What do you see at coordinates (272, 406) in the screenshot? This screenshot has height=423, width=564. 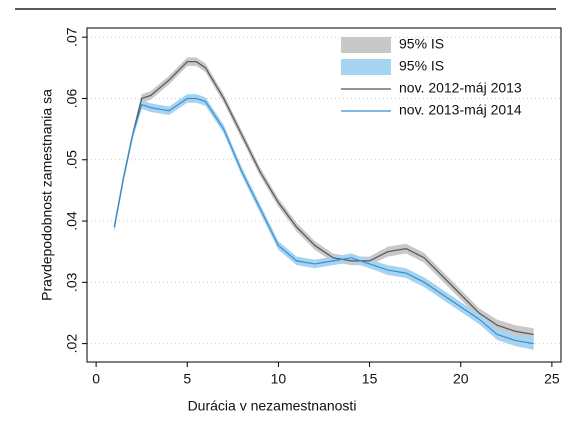 I see `x-axis-label: Durácia v nezamestnanosti` at bounding box center [272, 406].